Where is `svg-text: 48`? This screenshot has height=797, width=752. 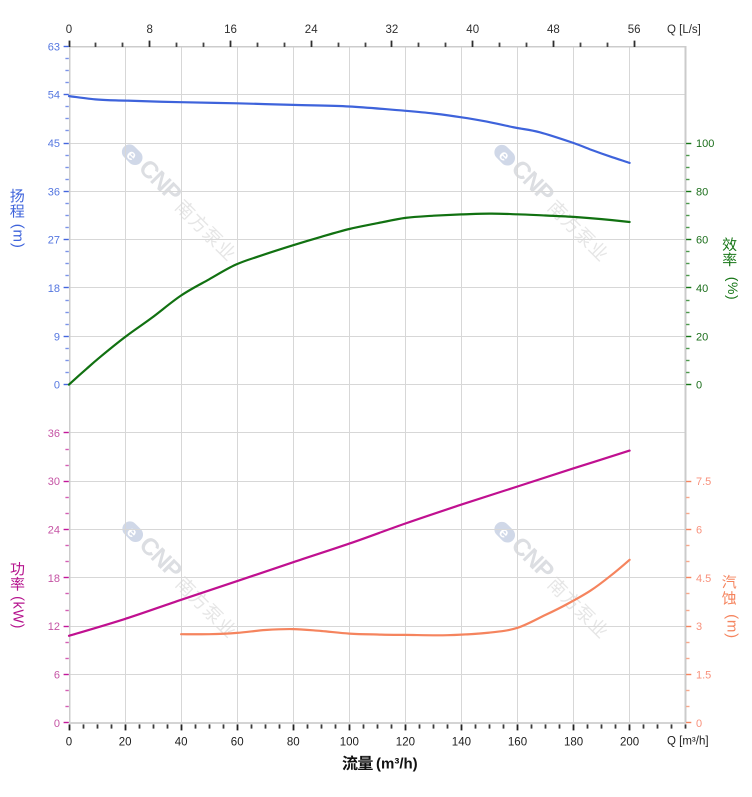 svg-text: 48 is located at coordinates (553, 30).